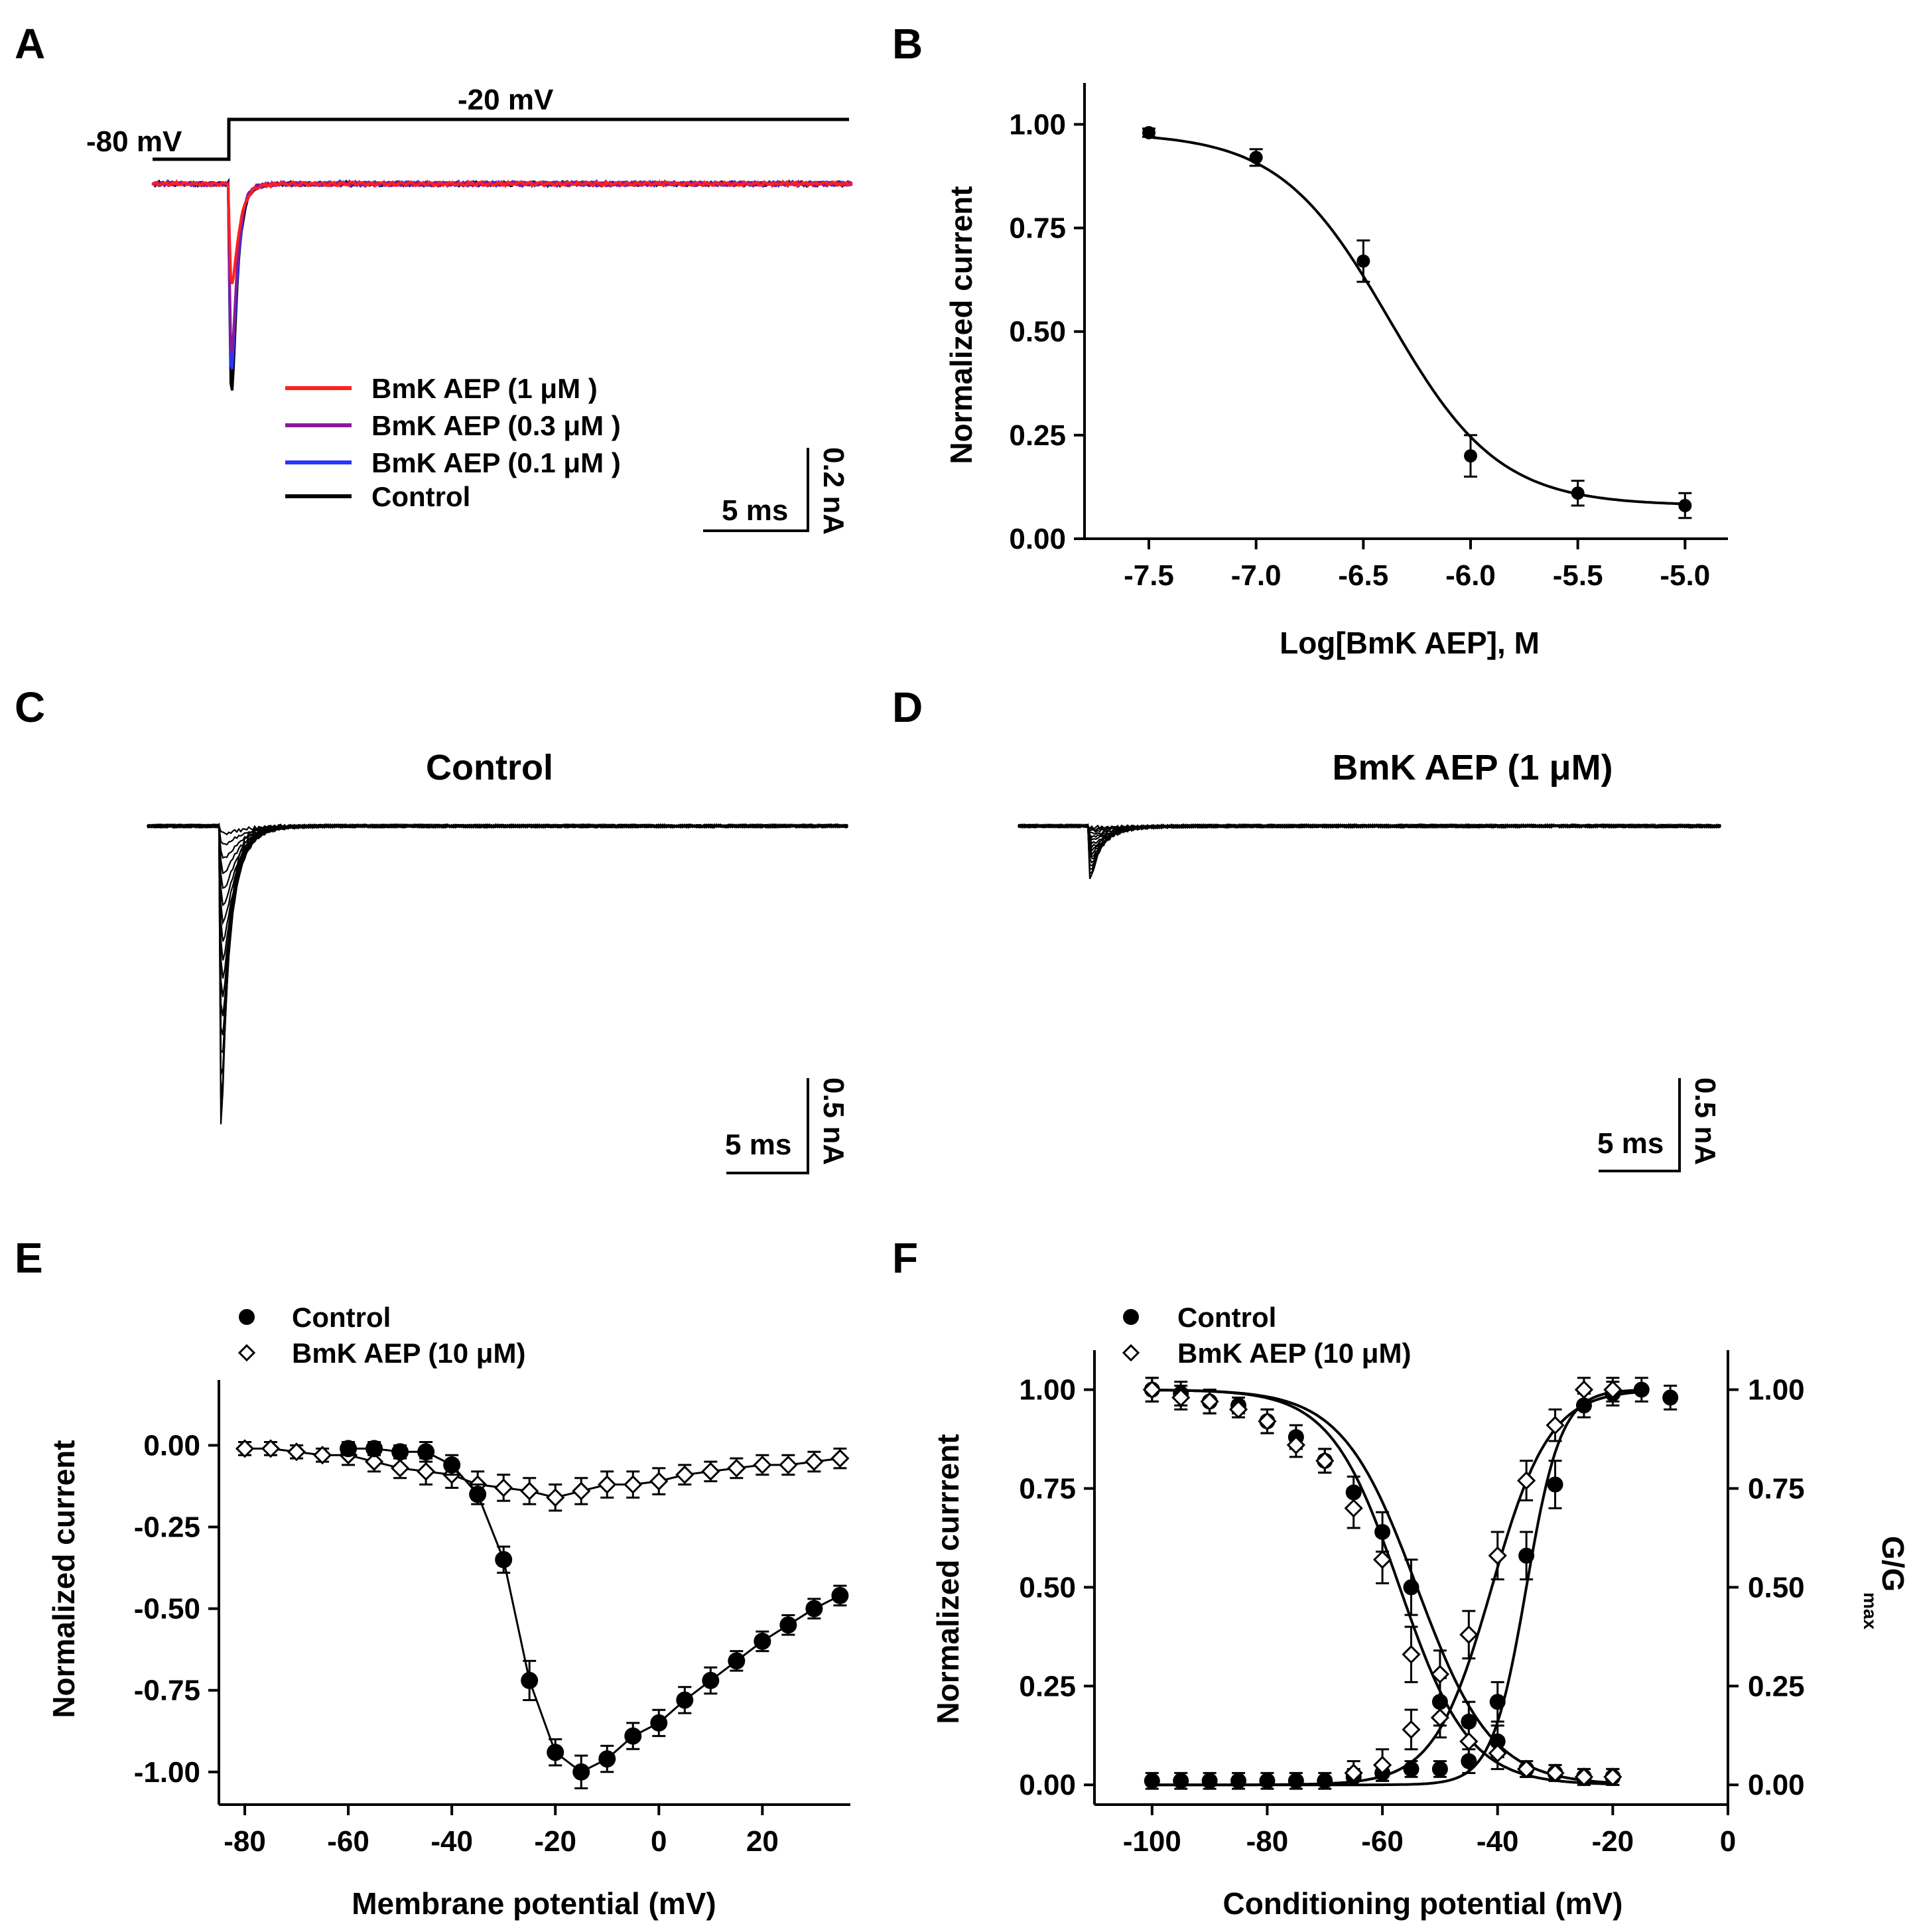  I want to click on panel-b-xtick-label: -7.0, so click(1256, 575).